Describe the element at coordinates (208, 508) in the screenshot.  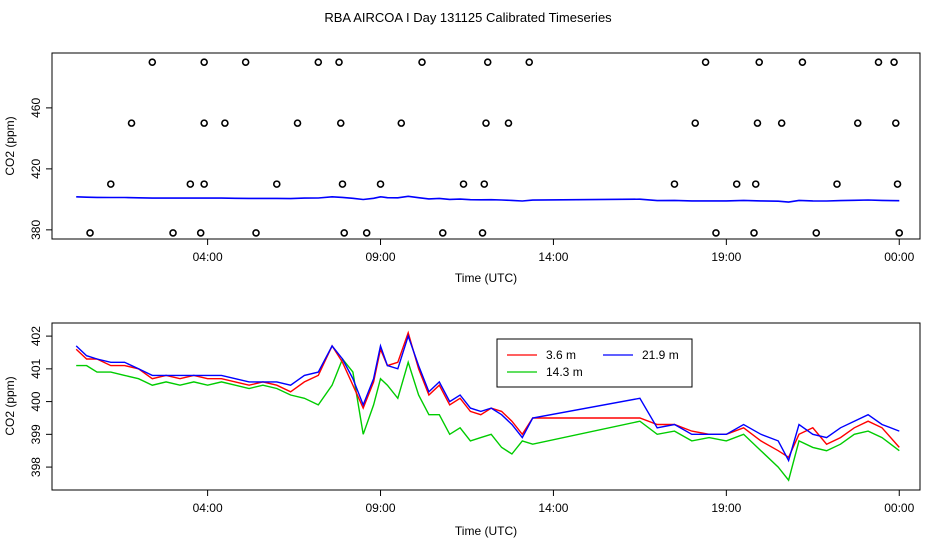
I see `bottom-x-tick-label: 04:00` at that location.